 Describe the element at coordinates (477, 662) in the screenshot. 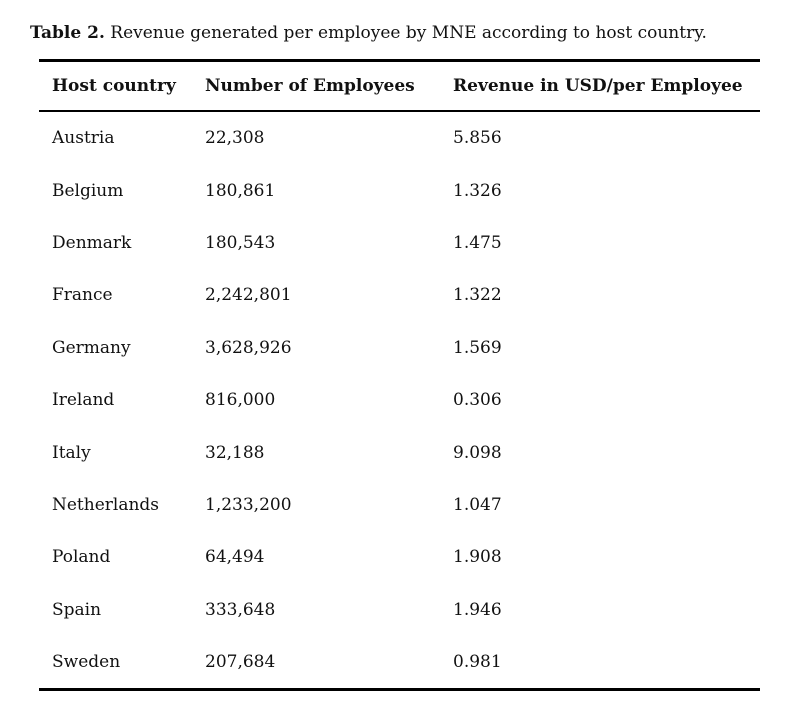

I see `cell-revenue: 0.981` at that location.